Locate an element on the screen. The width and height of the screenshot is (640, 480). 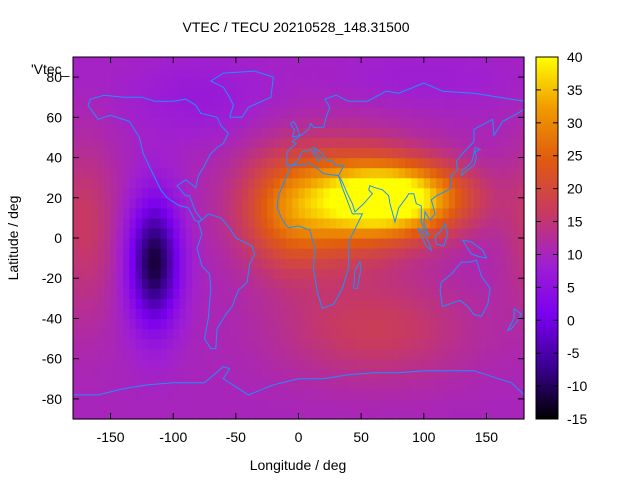
colorbar-tick-label: 25 is located at coordinates (575, 156).